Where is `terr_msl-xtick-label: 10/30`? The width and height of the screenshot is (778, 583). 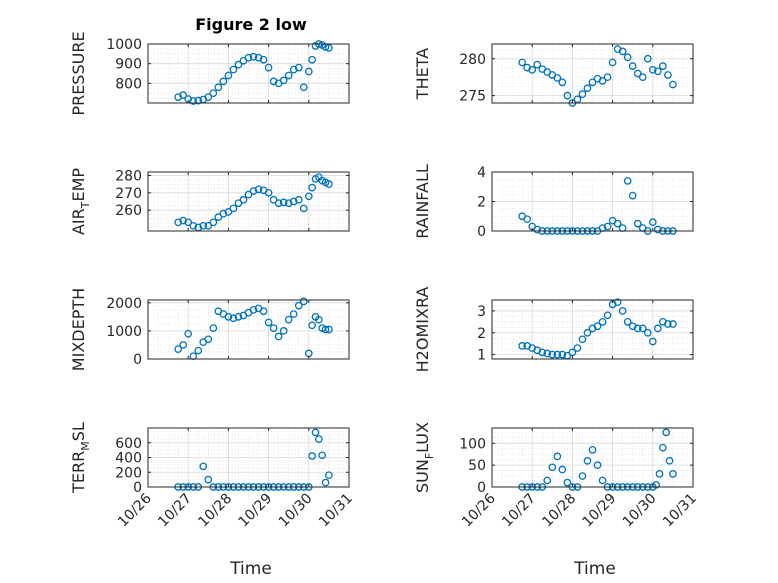
terr_msl-xtick-label: 10/30 is located at coordinates (296, 511).